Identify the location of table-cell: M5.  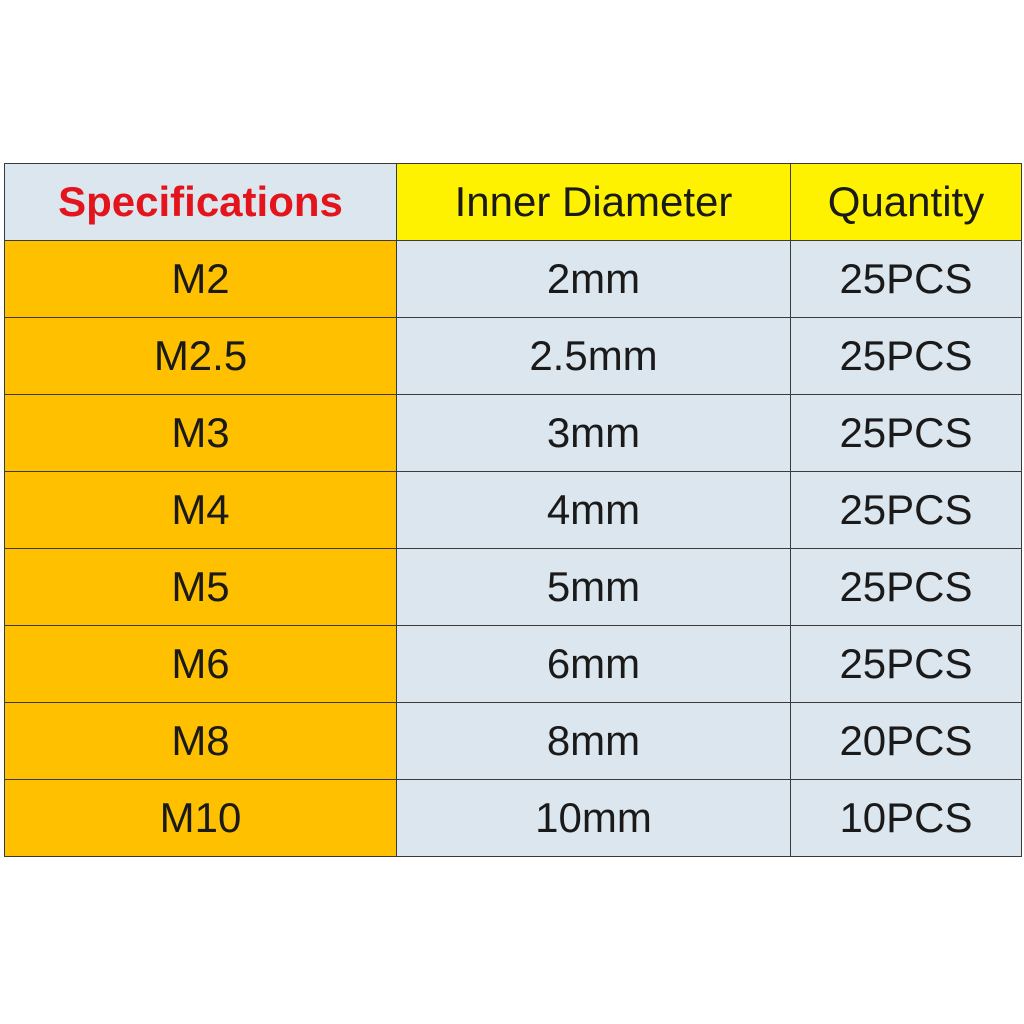
(200, 587).